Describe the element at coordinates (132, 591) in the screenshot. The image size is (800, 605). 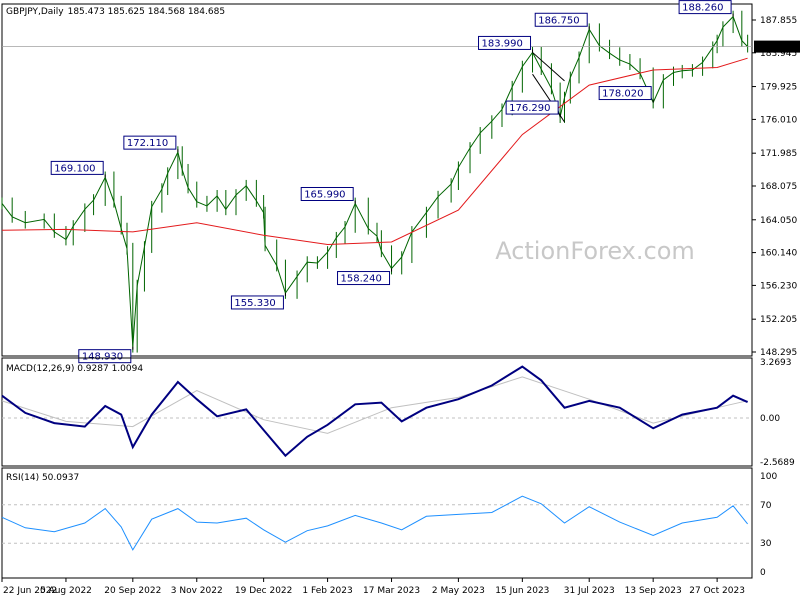
I see `date-tick-label: 20 Sep 2022` at that location.